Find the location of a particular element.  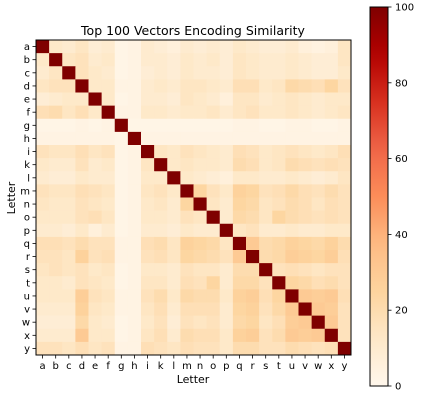

x-axis-label: Letter is located at coordinates (193, 379).